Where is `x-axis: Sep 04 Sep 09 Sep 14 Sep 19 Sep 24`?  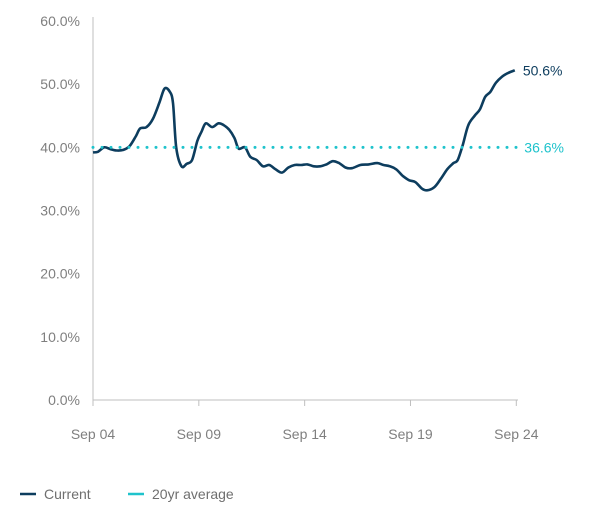
x-axis: Sep 04 Sep 09 Sep 14 Sep 19 Sep 24 is located at coordinates (305, 420).